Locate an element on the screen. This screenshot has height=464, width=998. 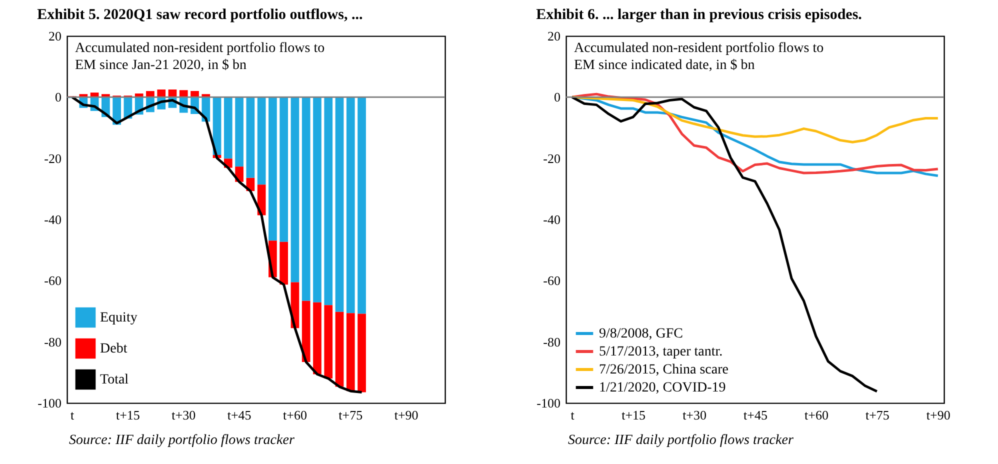
text: Accumulated non-resident portfolio flows to EM since indicated date, in $ bn is located at coordinates (699, 57).